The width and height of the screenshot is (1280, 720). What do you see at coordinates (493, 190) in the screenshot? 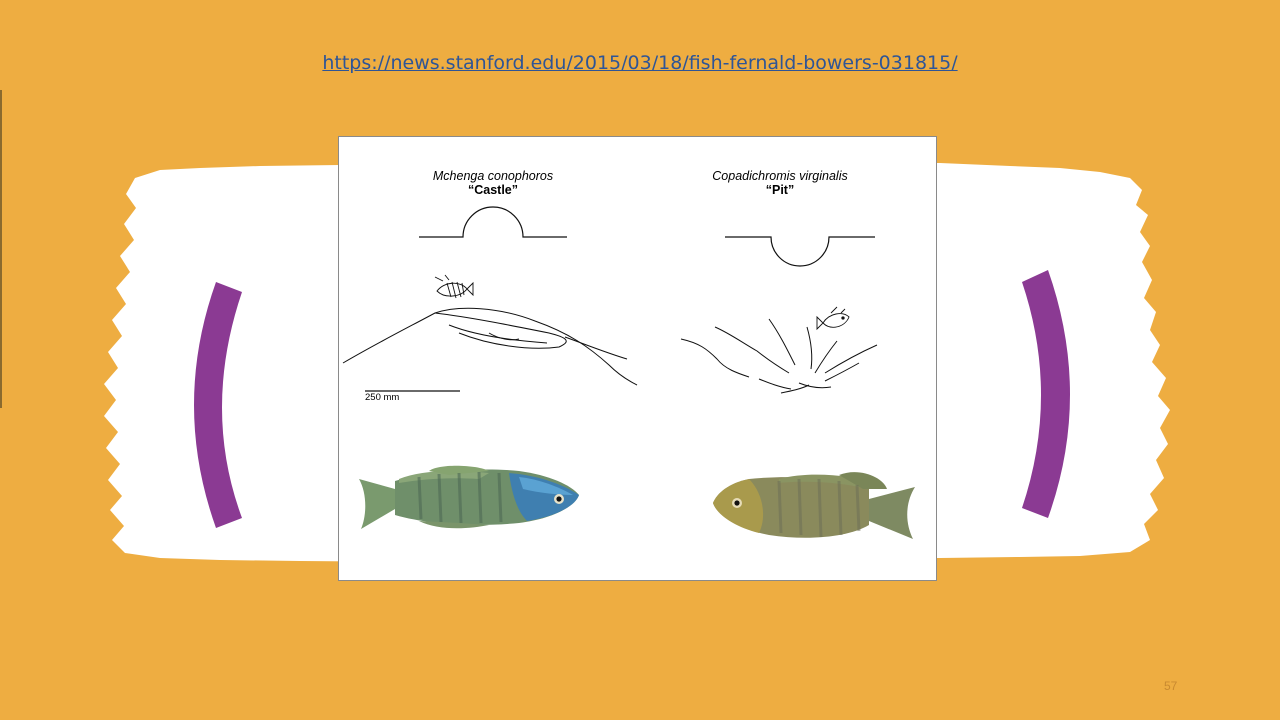
I see `castle-common-name: “Castle”` at bounding box center [493, 190].